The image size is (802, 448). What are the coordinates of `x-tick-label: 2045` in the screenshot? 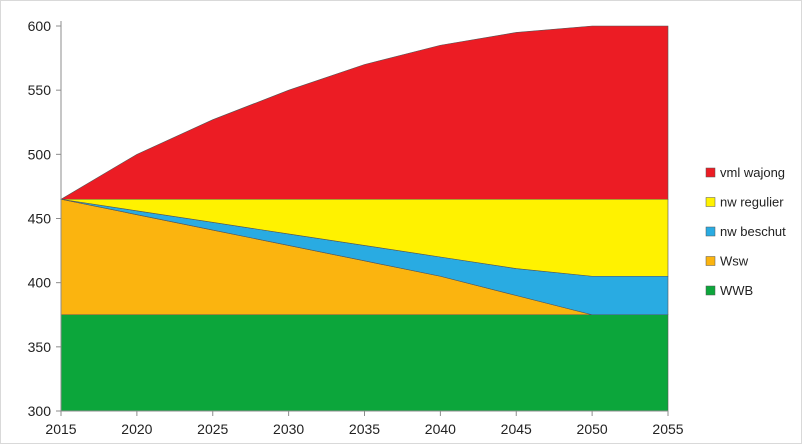 It's located at (516, 429).